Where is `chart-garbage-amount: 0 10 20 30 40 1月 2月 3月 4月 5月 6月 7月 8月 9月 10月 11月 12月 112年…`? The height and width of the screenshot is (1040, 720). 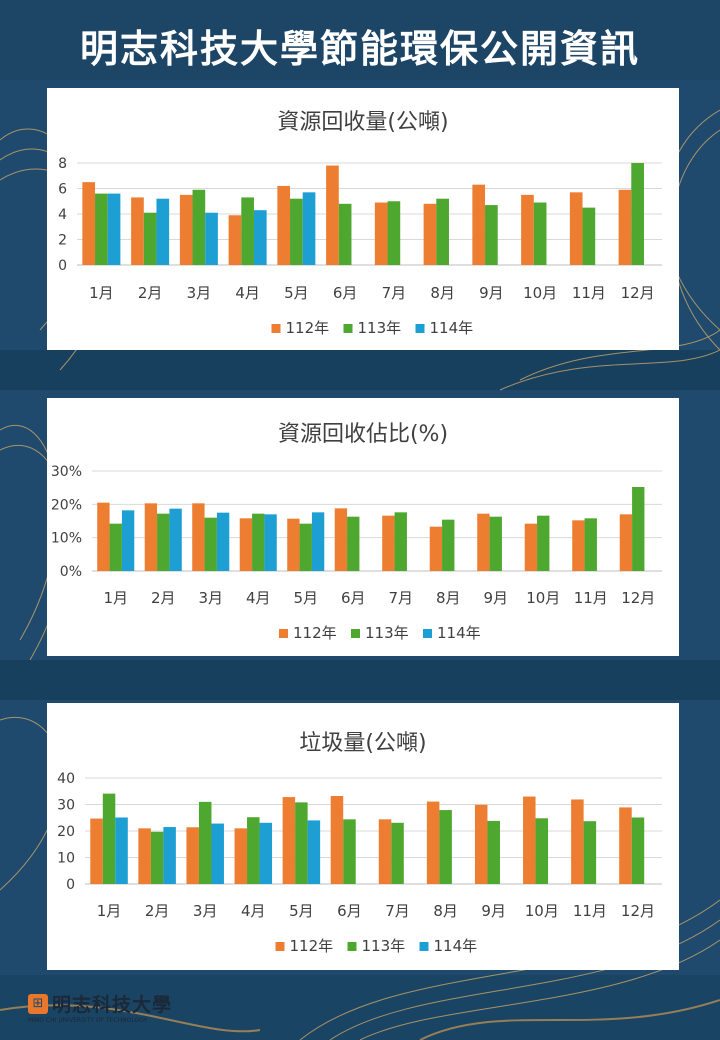
chart-garbage-amount: 0 10 20 30 40 1月 2月 3月 4月 5月 6月 7月 8月 9月 10月 11月 12月 112年… is located at coordinates (359, 863).